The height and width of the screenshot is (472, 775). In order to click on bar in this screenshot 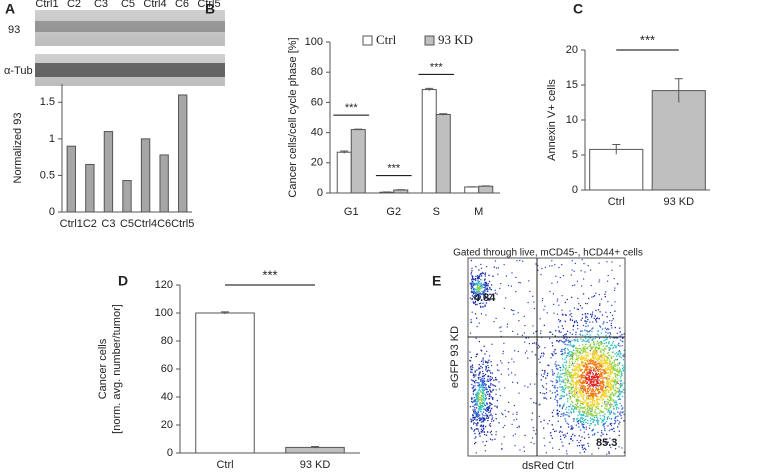, I will do `click(401, 191)`.